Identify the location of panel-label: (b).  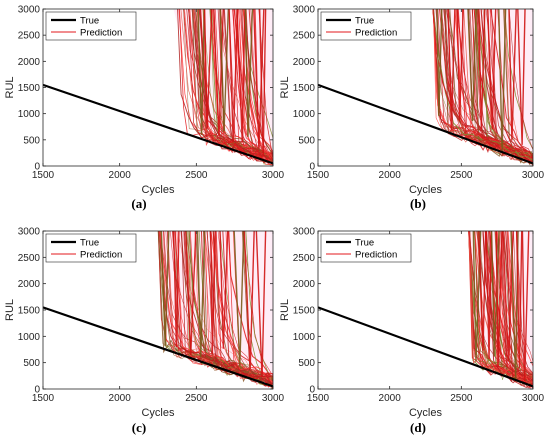
(418, 203).